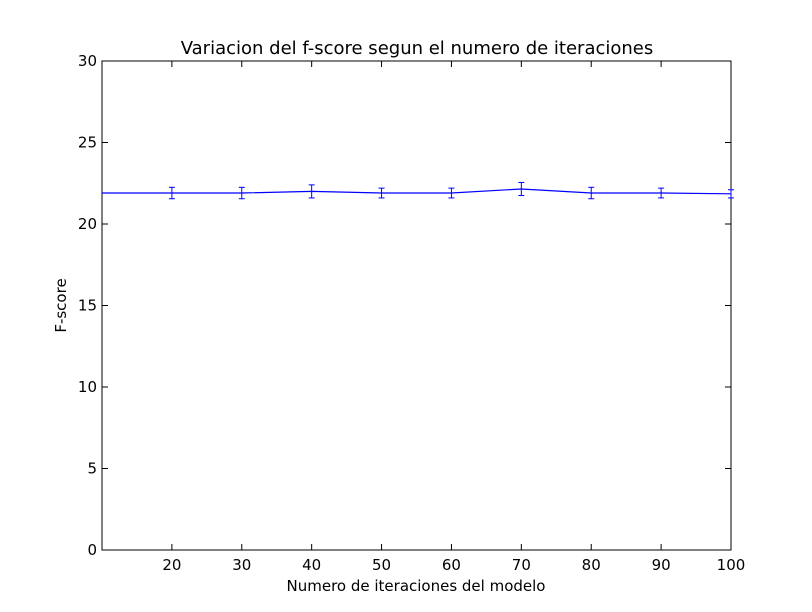 The image size is (812, 612). What do you see at coordinates (61, 305) in the screenshot?
I see `y-axis-label: F-score` at bounding box center [61, 305].